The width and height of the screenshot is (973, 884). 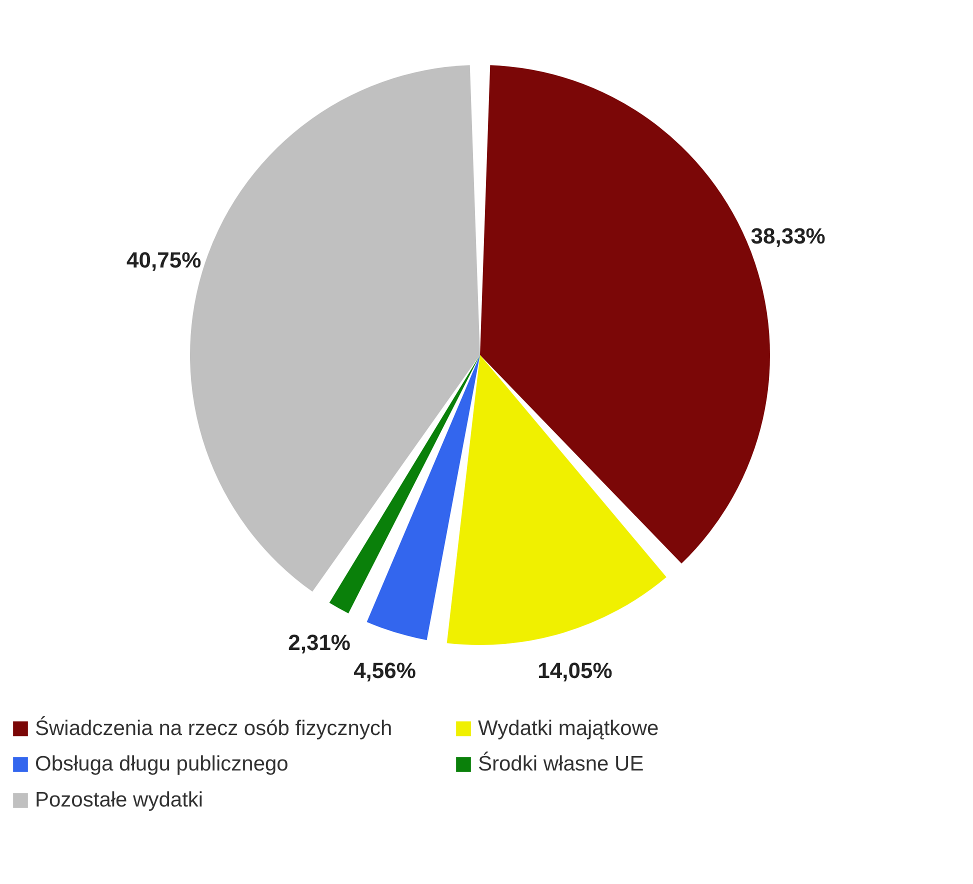 I want to click on legend-label: Obsługa długu publicznego, so click(x=161, y=764).